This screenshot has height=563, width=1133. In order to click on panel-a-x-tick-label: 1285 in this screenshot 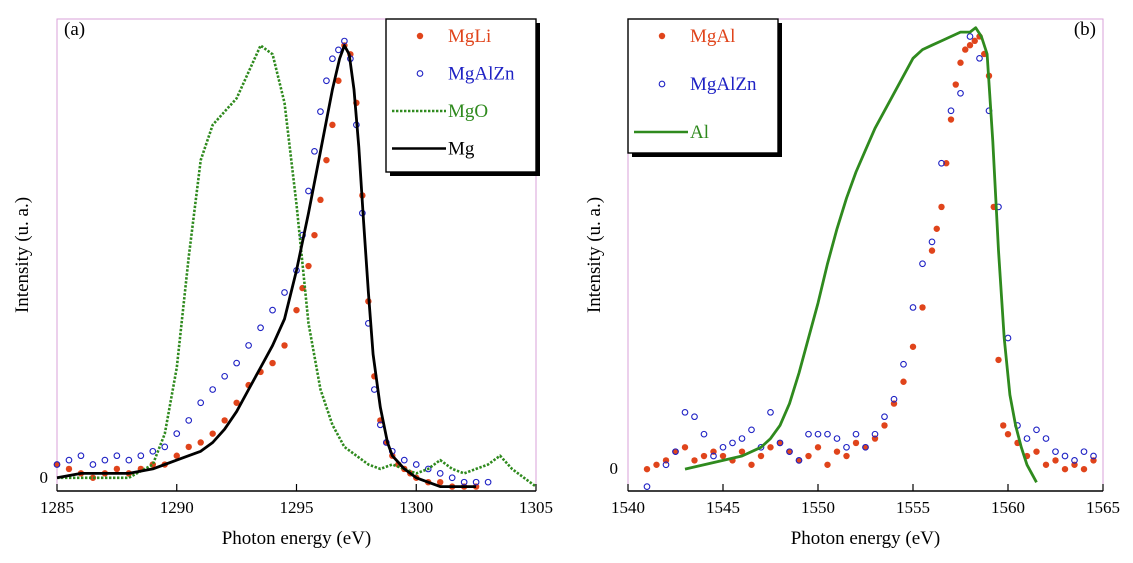, I will do `click(57, 507)`.